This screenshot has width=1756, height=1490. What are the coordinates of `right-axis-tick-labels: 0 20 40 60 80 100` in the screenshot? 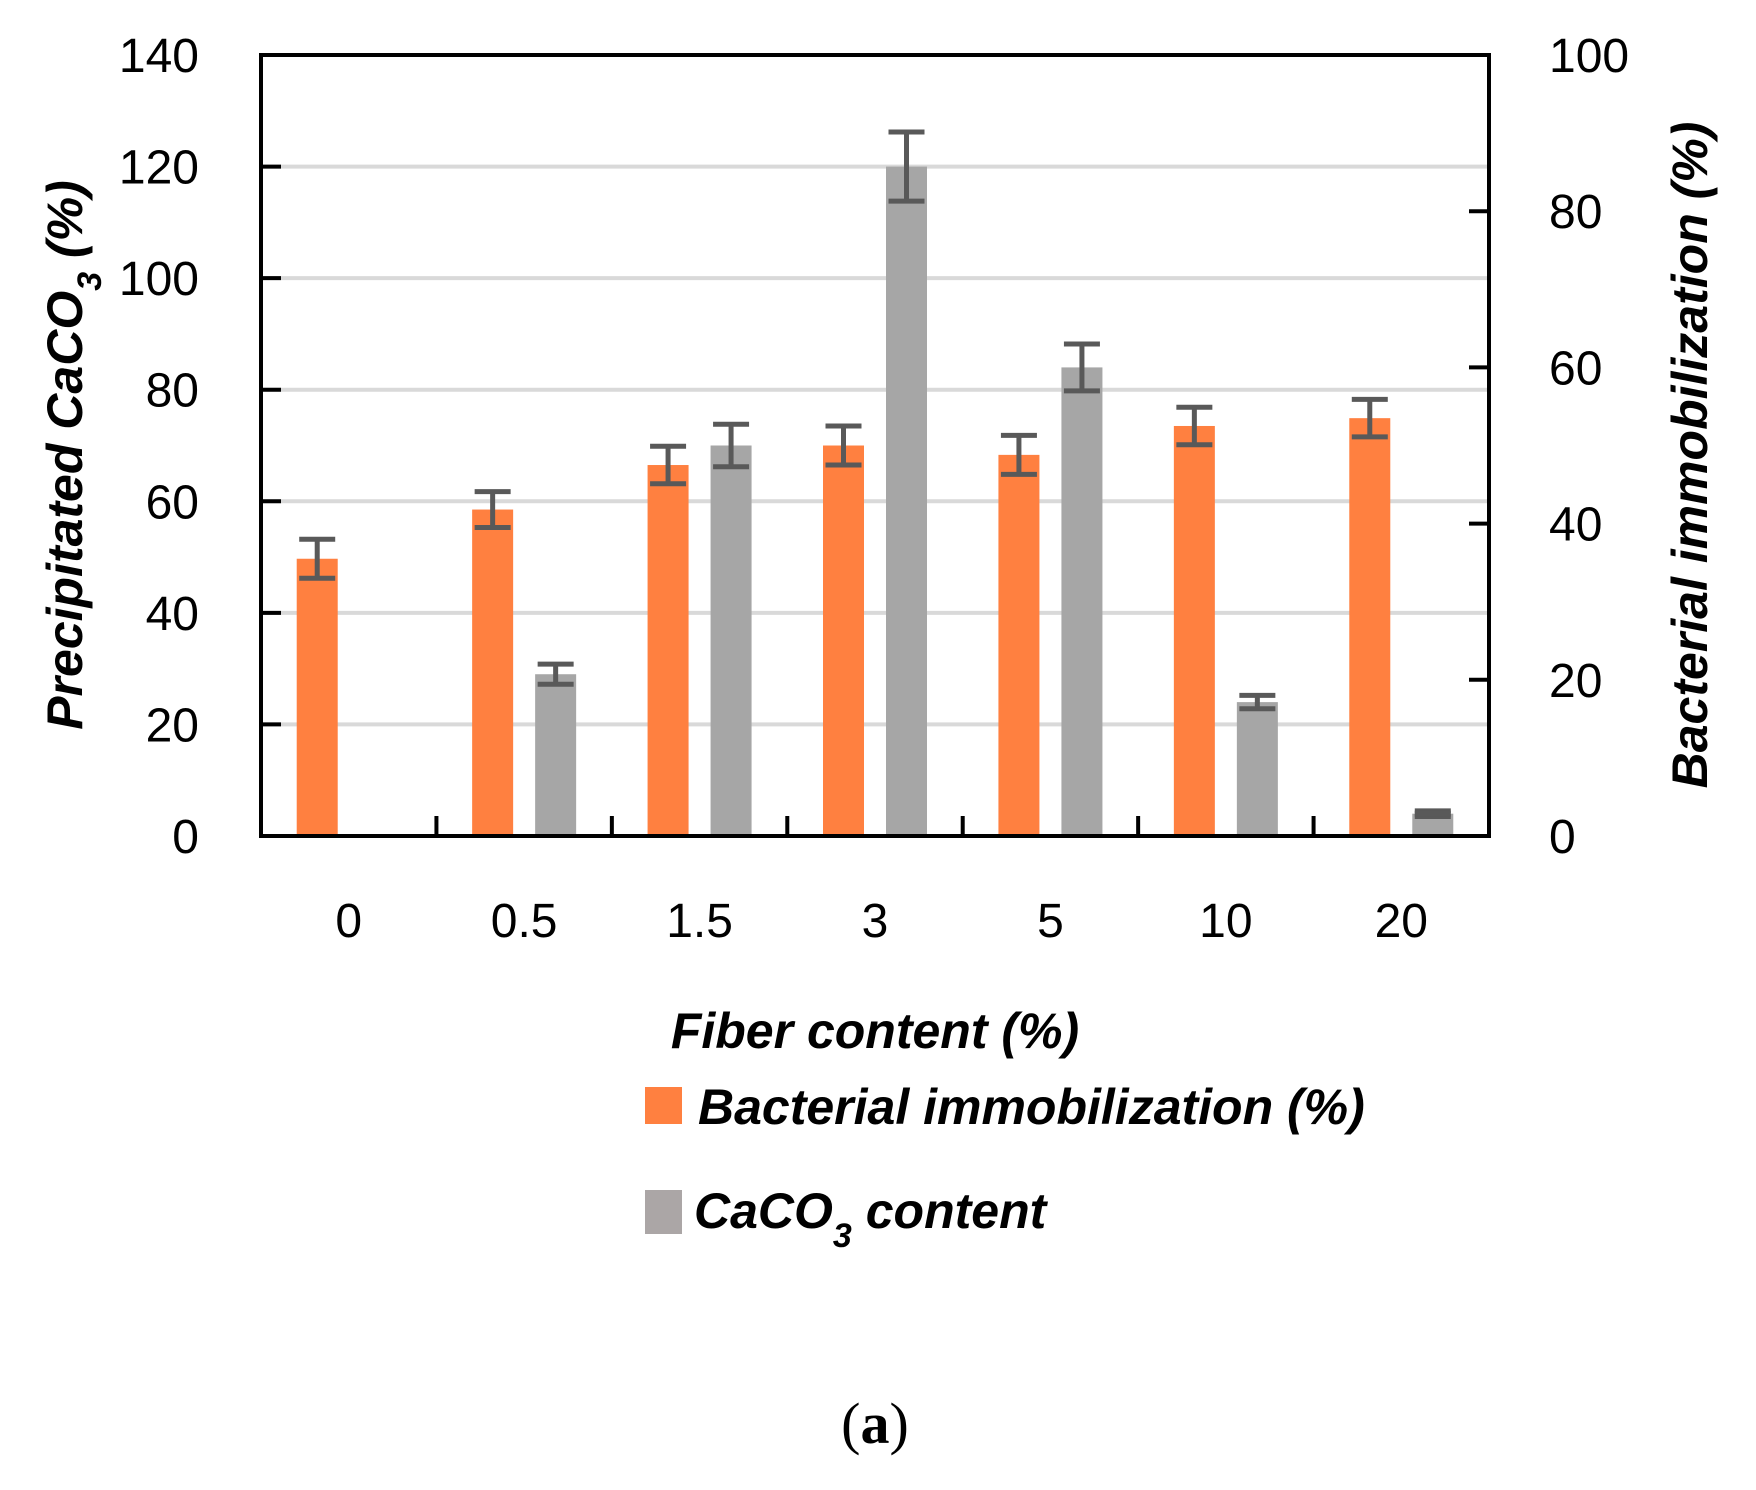 It's located at (1589, 447).